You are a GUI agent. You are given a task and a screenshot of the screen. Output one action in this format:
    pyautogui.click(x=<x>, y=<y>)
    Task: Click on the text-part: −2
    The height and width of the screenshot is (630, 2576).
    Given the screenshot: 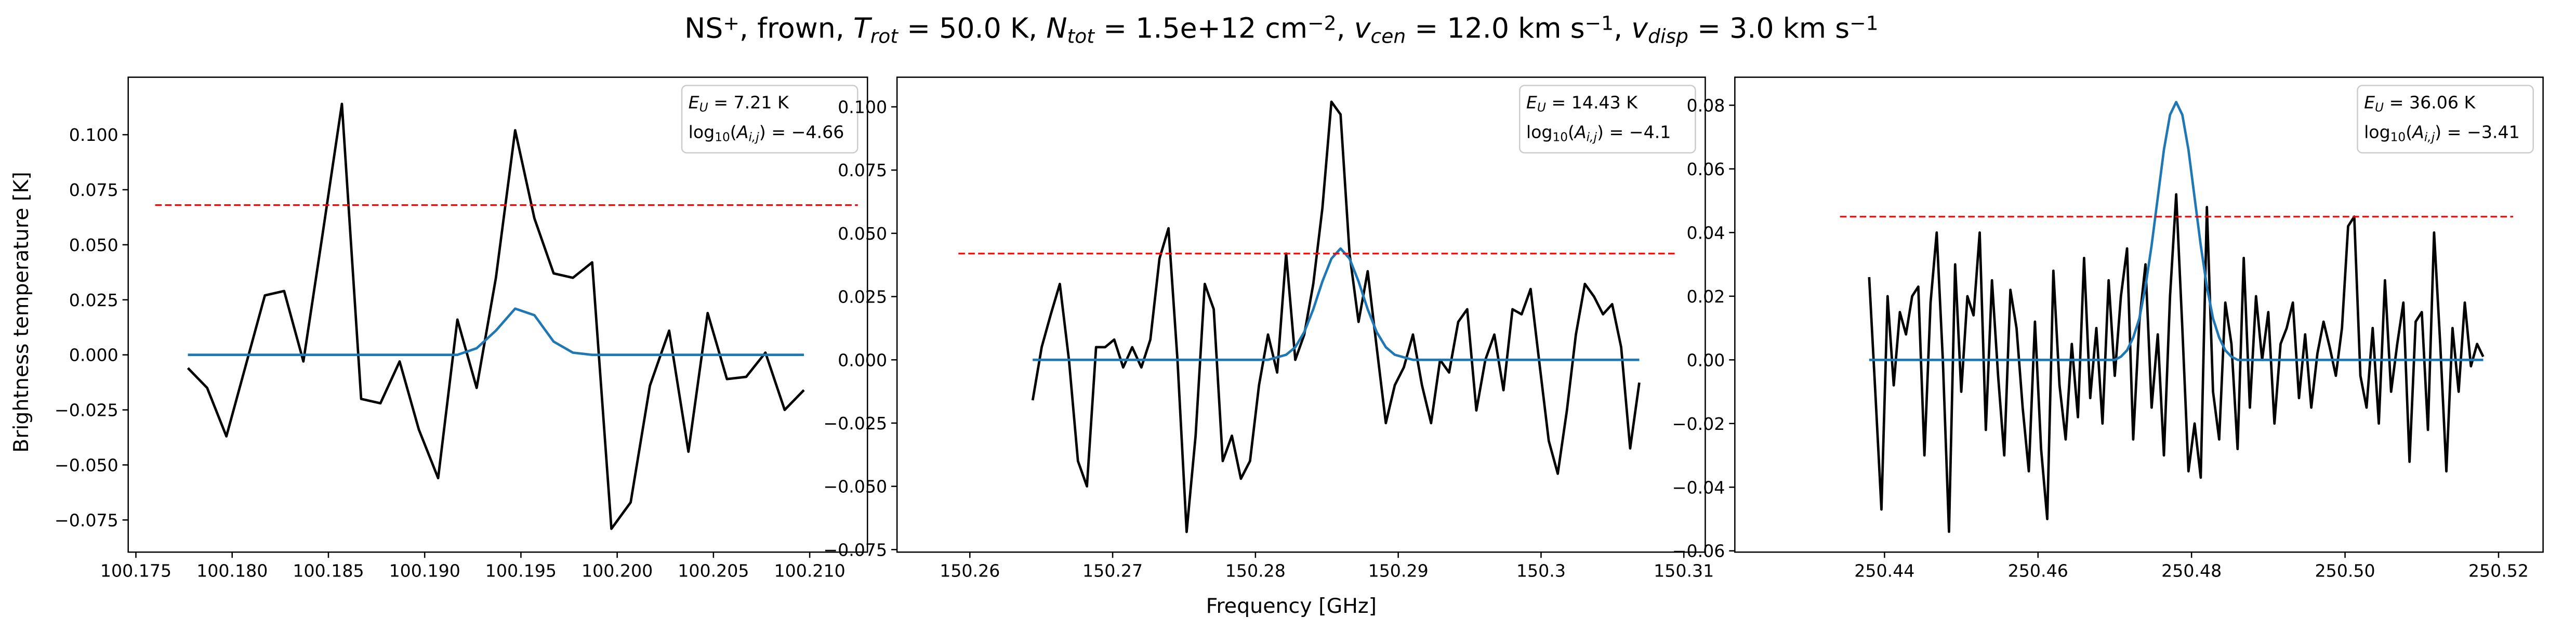 What is the action you would take?
    pyautogui.click(x=1321, y=23)
    